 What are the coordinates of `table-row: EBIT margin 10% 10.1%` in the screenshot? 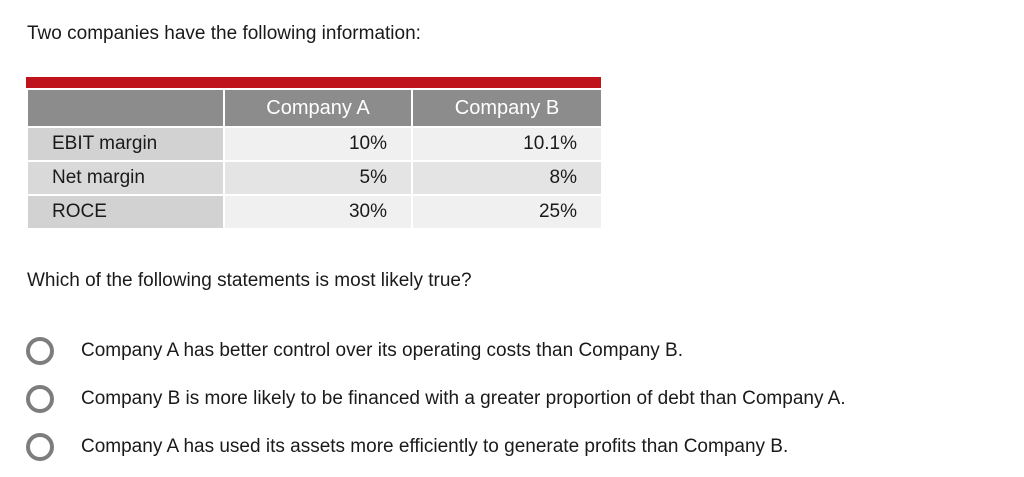 It's located at (314, 144).